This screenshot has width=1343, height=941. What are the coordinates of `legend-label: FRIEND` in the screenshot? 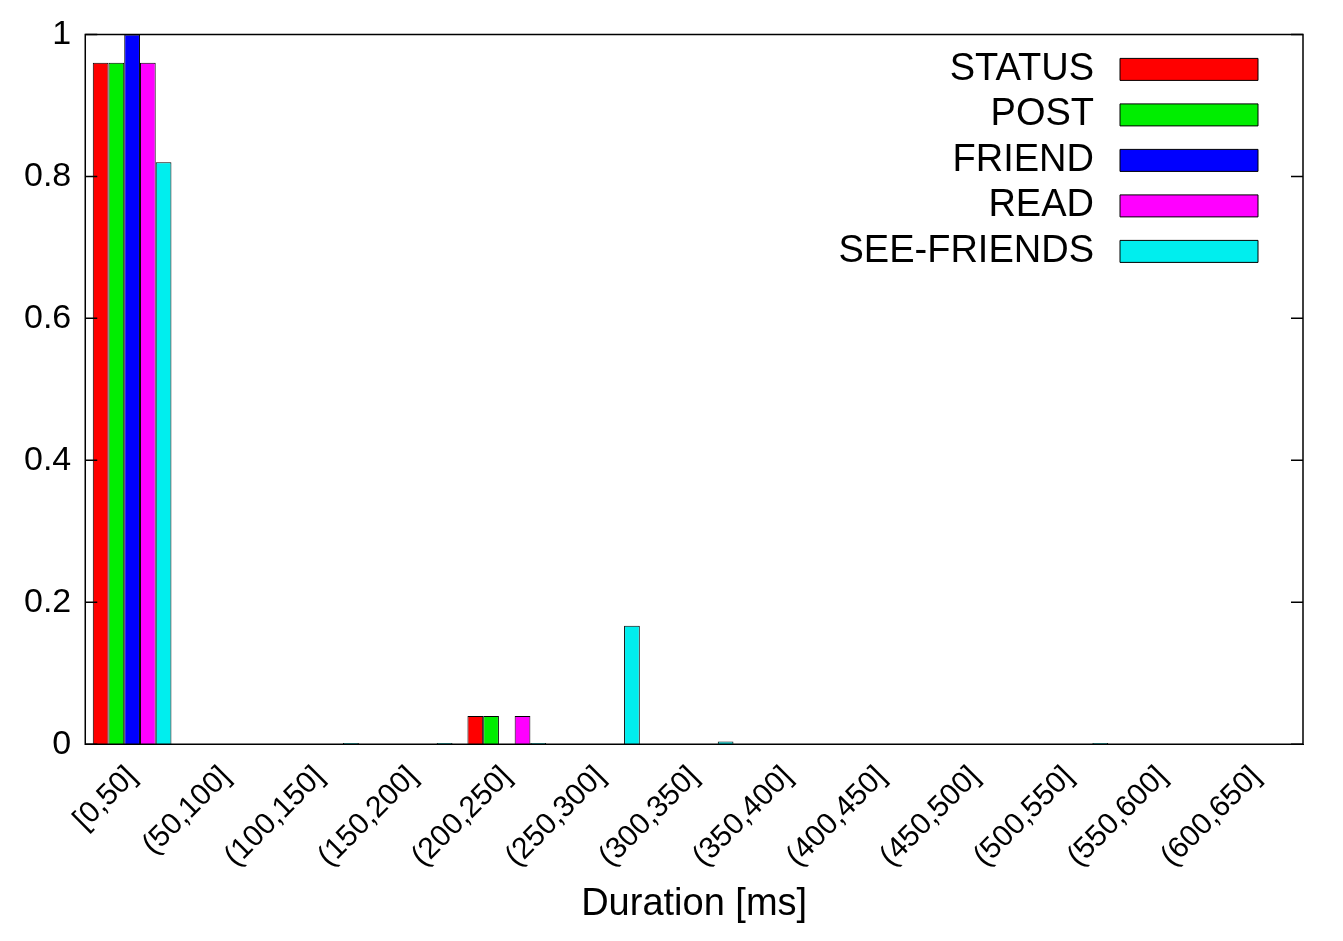 It's located at (1023, 157).